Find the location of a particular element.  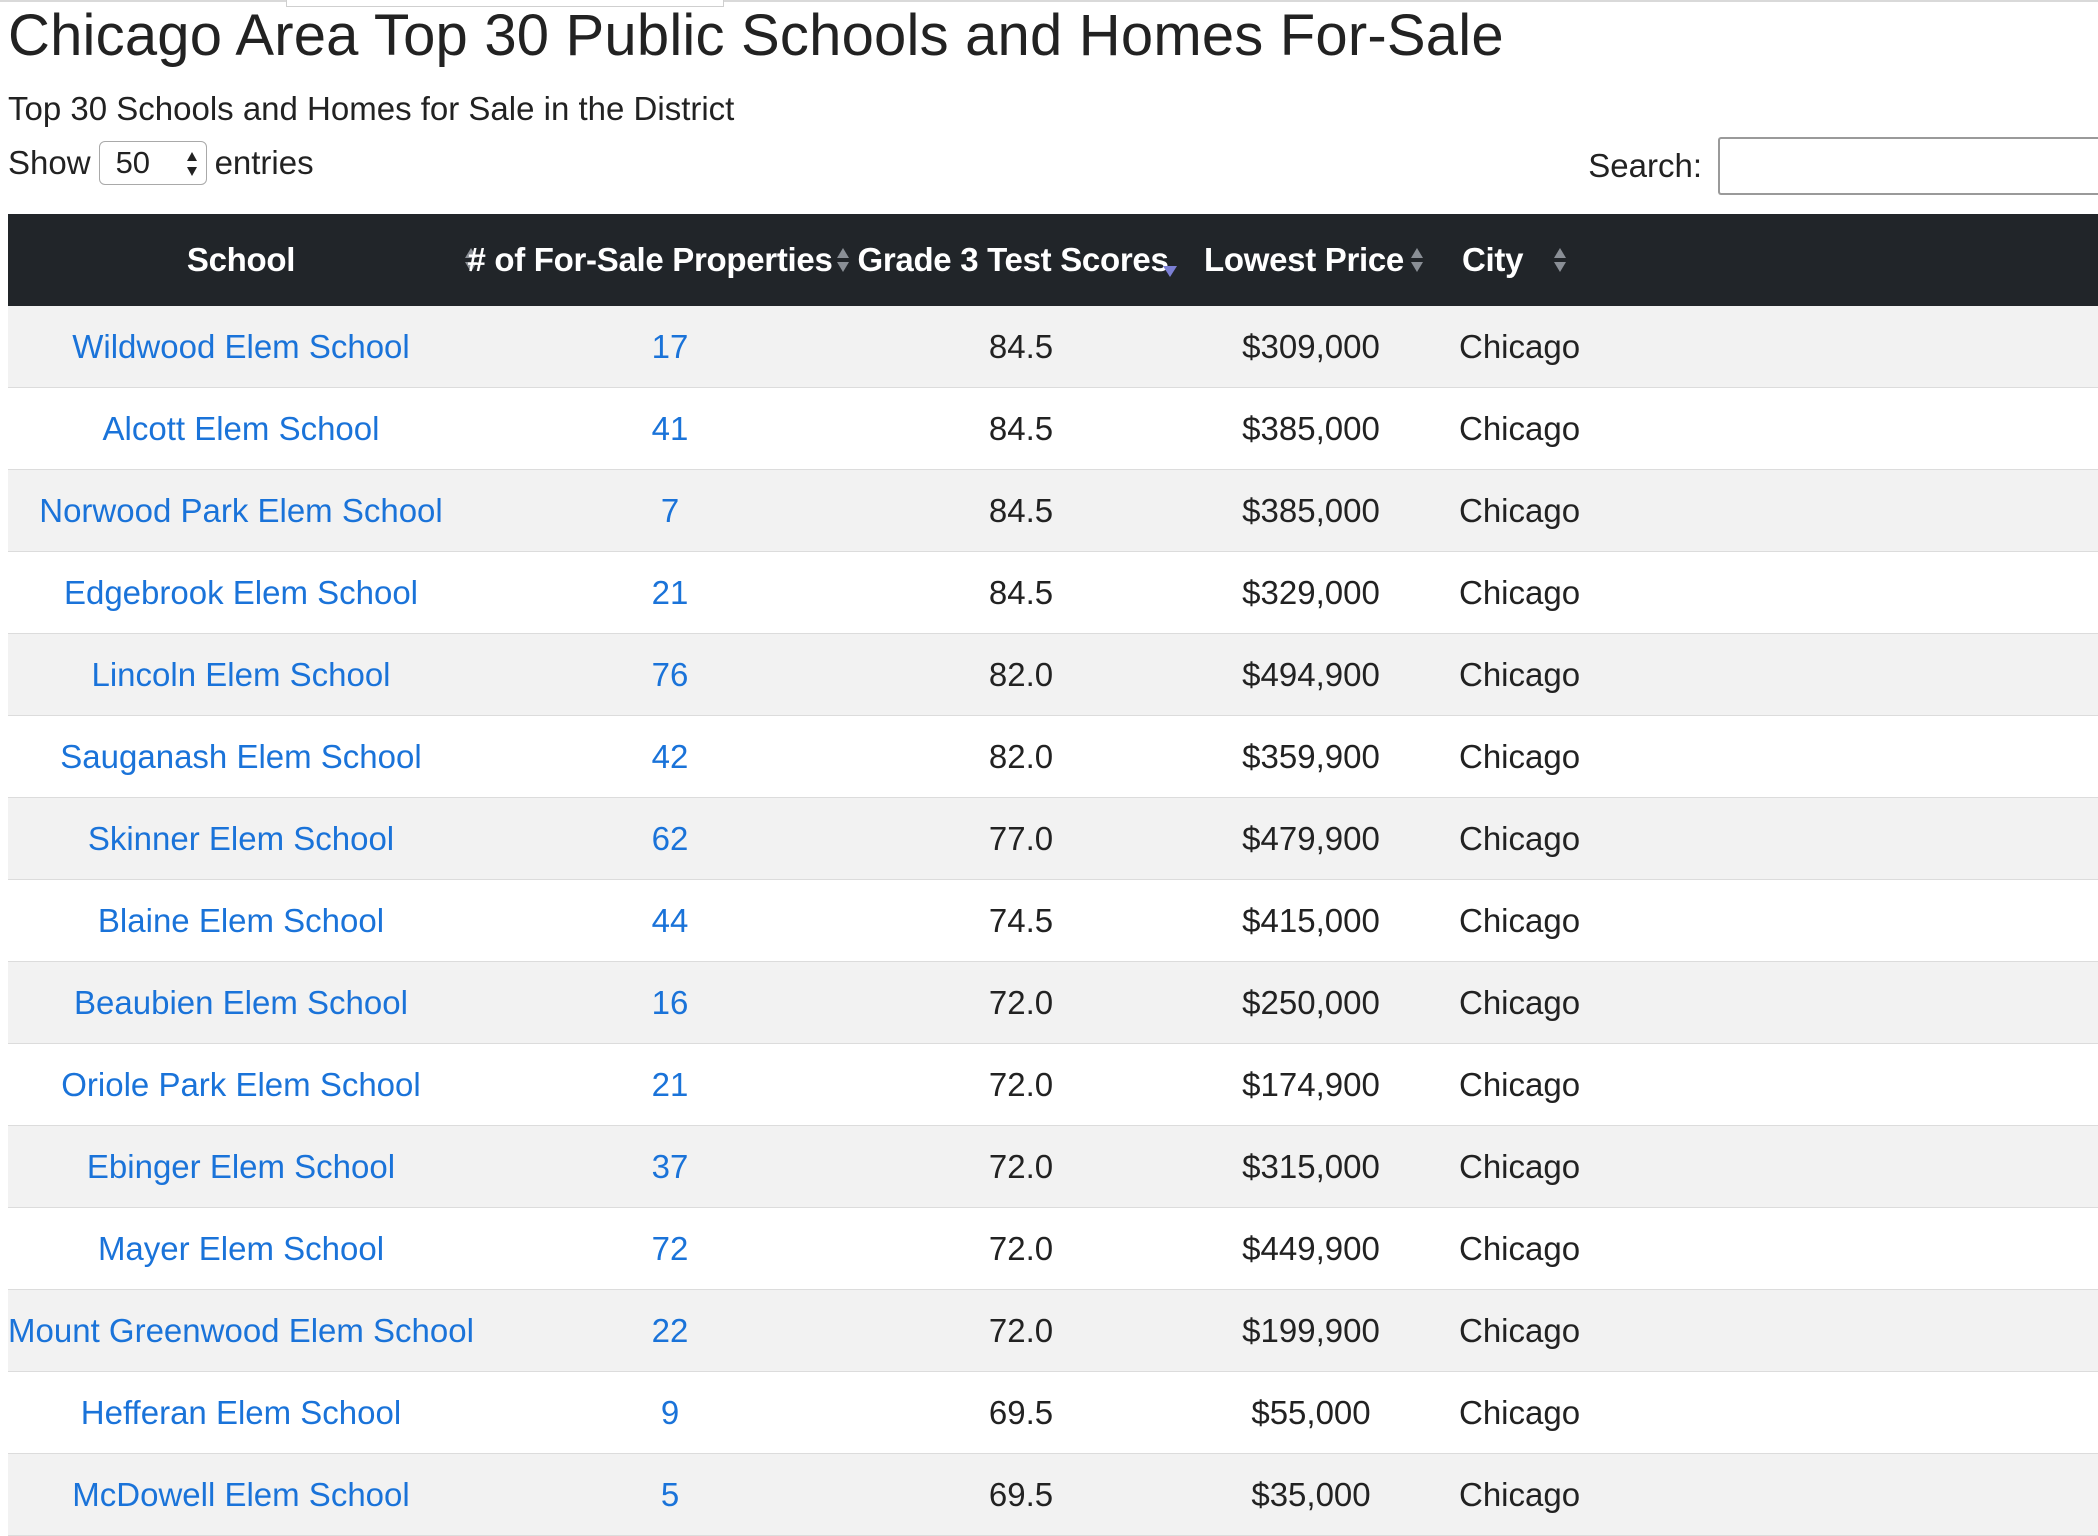

school-name-link: Oriole Park Elem School is located at coordinates (241, 1084).